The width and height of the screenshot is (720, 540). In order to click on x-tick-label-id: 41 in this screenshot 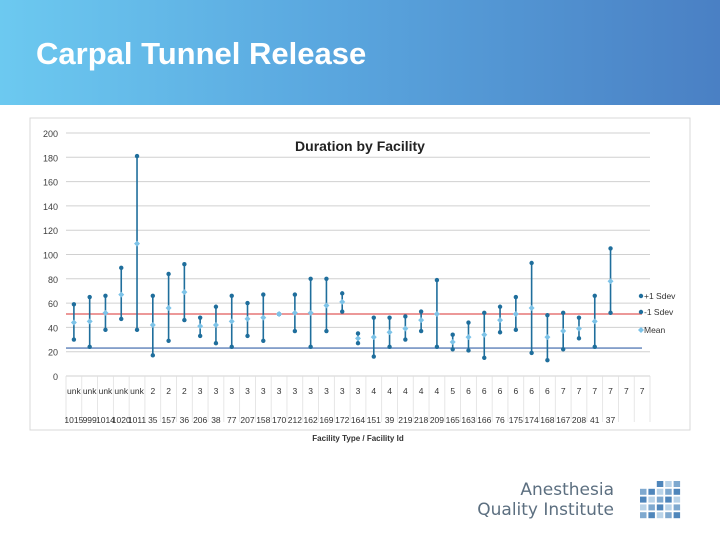, I will do `click(595, 420)`.